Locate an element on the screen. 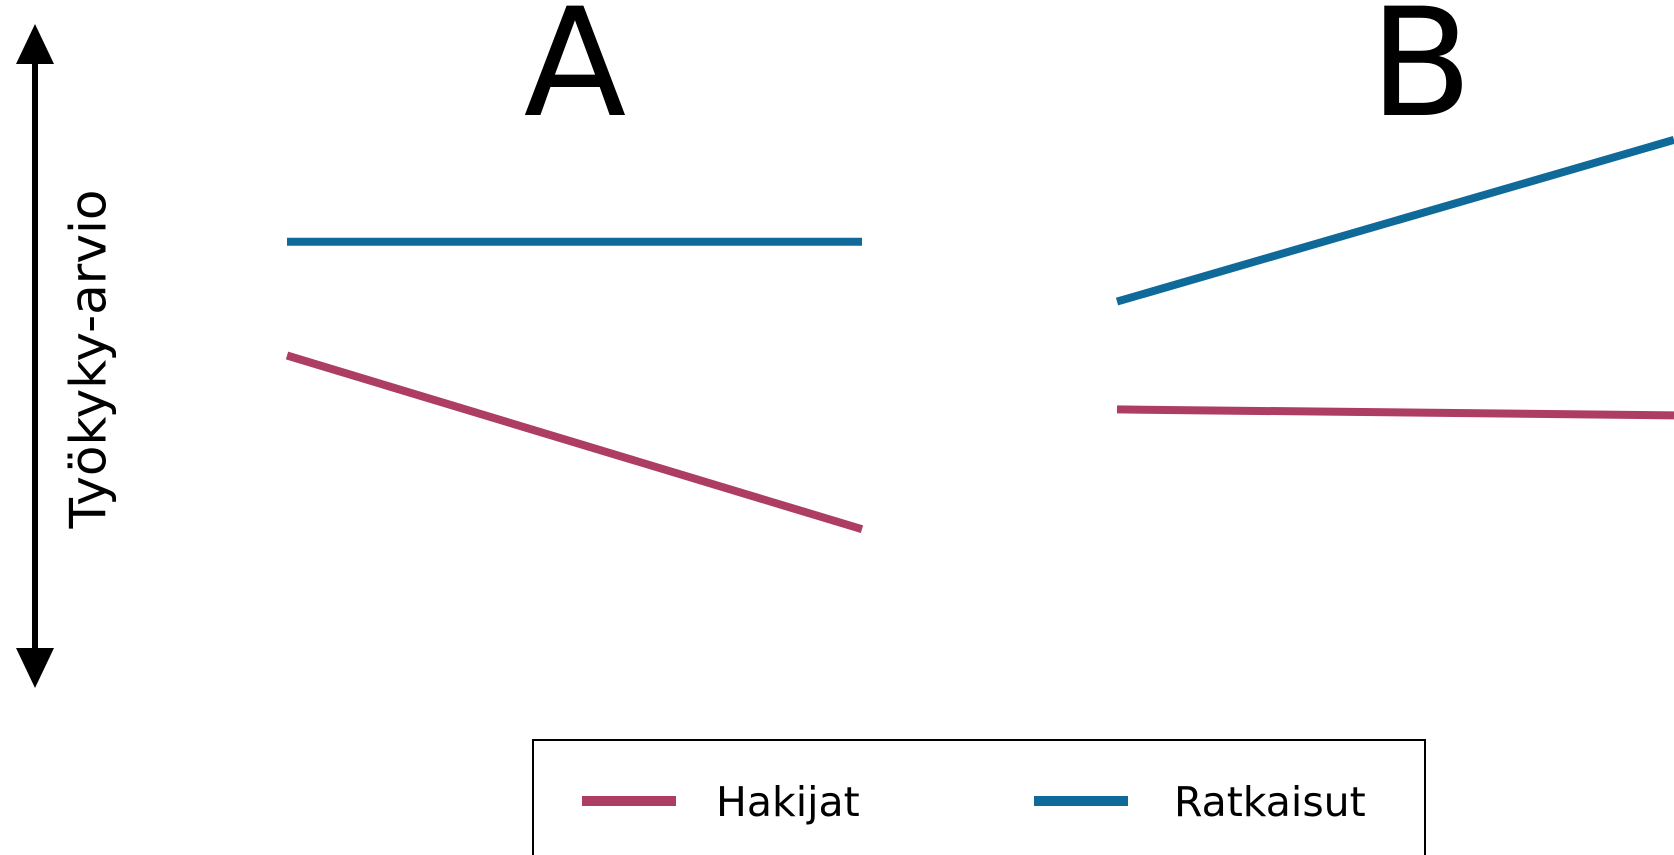  legend: Hakijat Ratkaisut is located at coordinates (979, 797).